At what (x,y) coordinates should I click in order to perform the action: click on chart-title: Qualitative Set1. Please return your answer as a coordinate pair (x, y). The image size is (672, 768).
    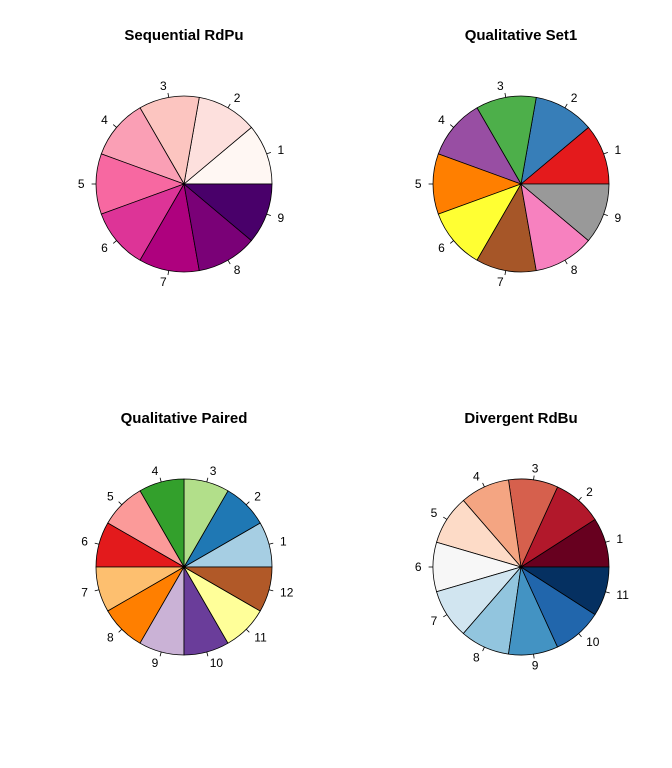
    Looking at the image, I should click on (521, 35).